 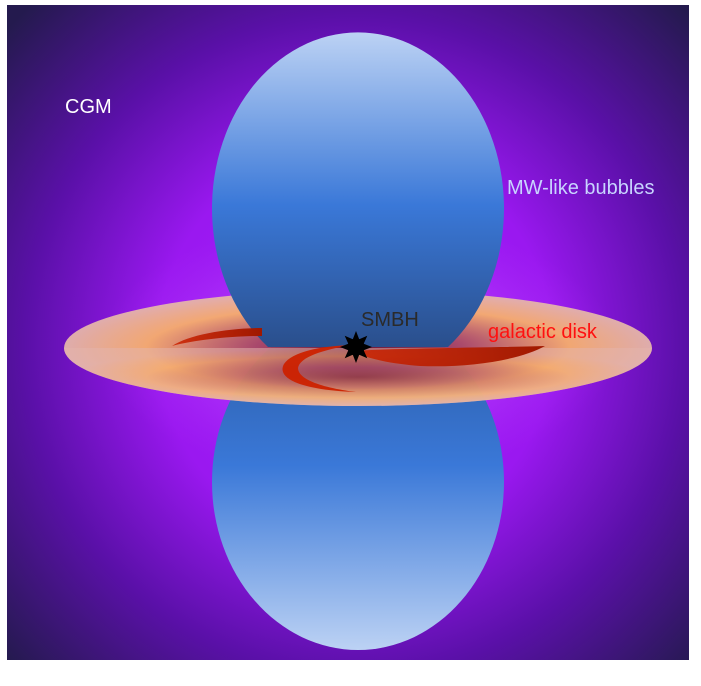 What do you see at coordinates (390, 320) in the screenshot?
I see `label-smbh: SMBH` at bounding box center [390, 320].